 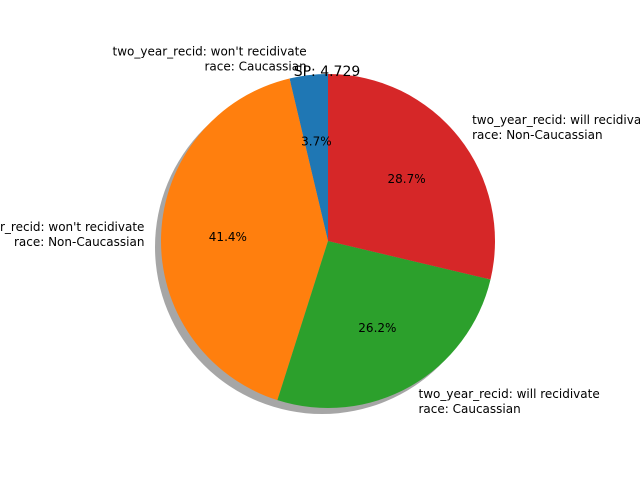 What do you see at coordinates (316, 141) in the screenshot?
I see `slice-percent-label: 3.7%` at bounding box center [316, 141].